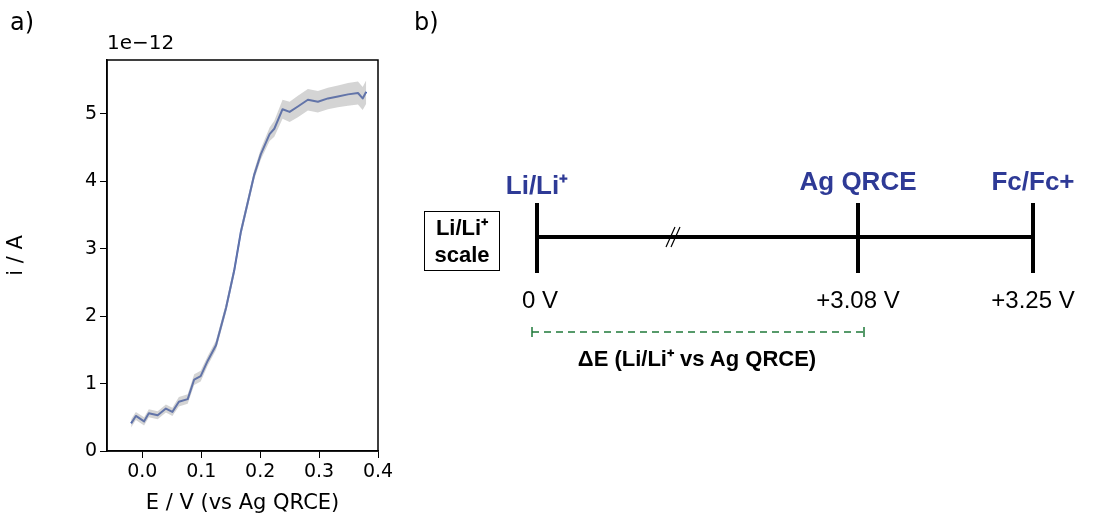  I want to click on text: b), so click(426, 22).